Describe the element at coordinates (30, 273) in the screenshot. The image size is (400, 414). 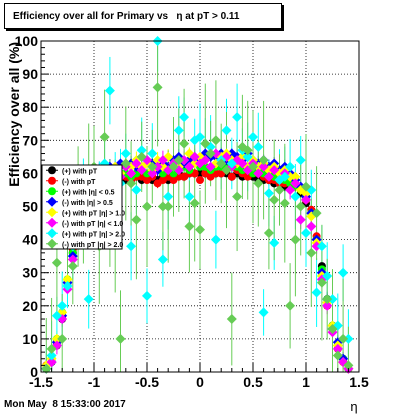
I see `y-tick-label: 30` at that location.